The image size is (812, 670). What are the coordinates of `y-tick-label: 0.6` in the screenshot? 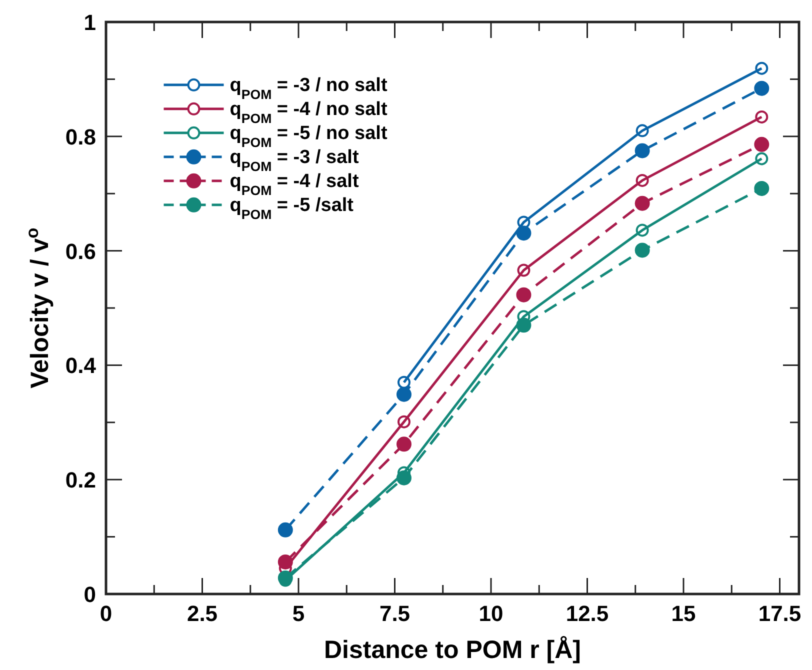 It's located at (80, 251).